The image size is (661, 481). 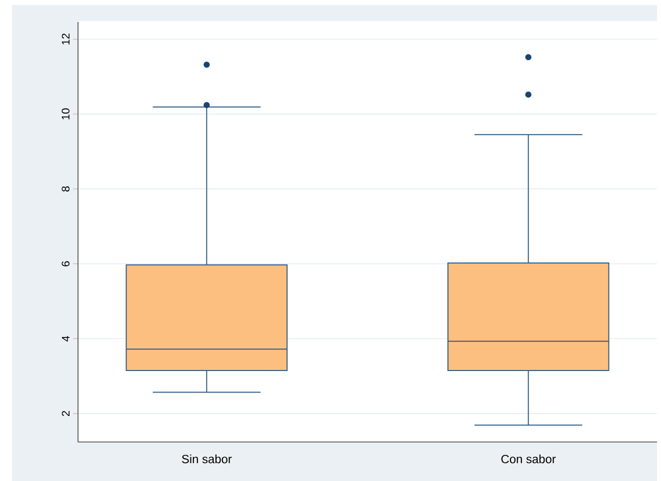 What do you see at coordinates (66, 339) in the screenshot?
I see `y-tick-label: 4` at bounding box center [66, 339].